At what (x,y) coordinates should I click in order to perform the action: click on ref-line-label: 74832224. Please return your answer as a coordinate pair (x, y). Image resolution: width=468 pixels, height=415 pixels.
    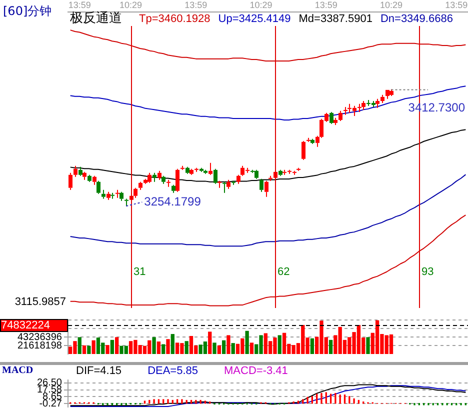
    Looking at the image, I should click on (25, 326).